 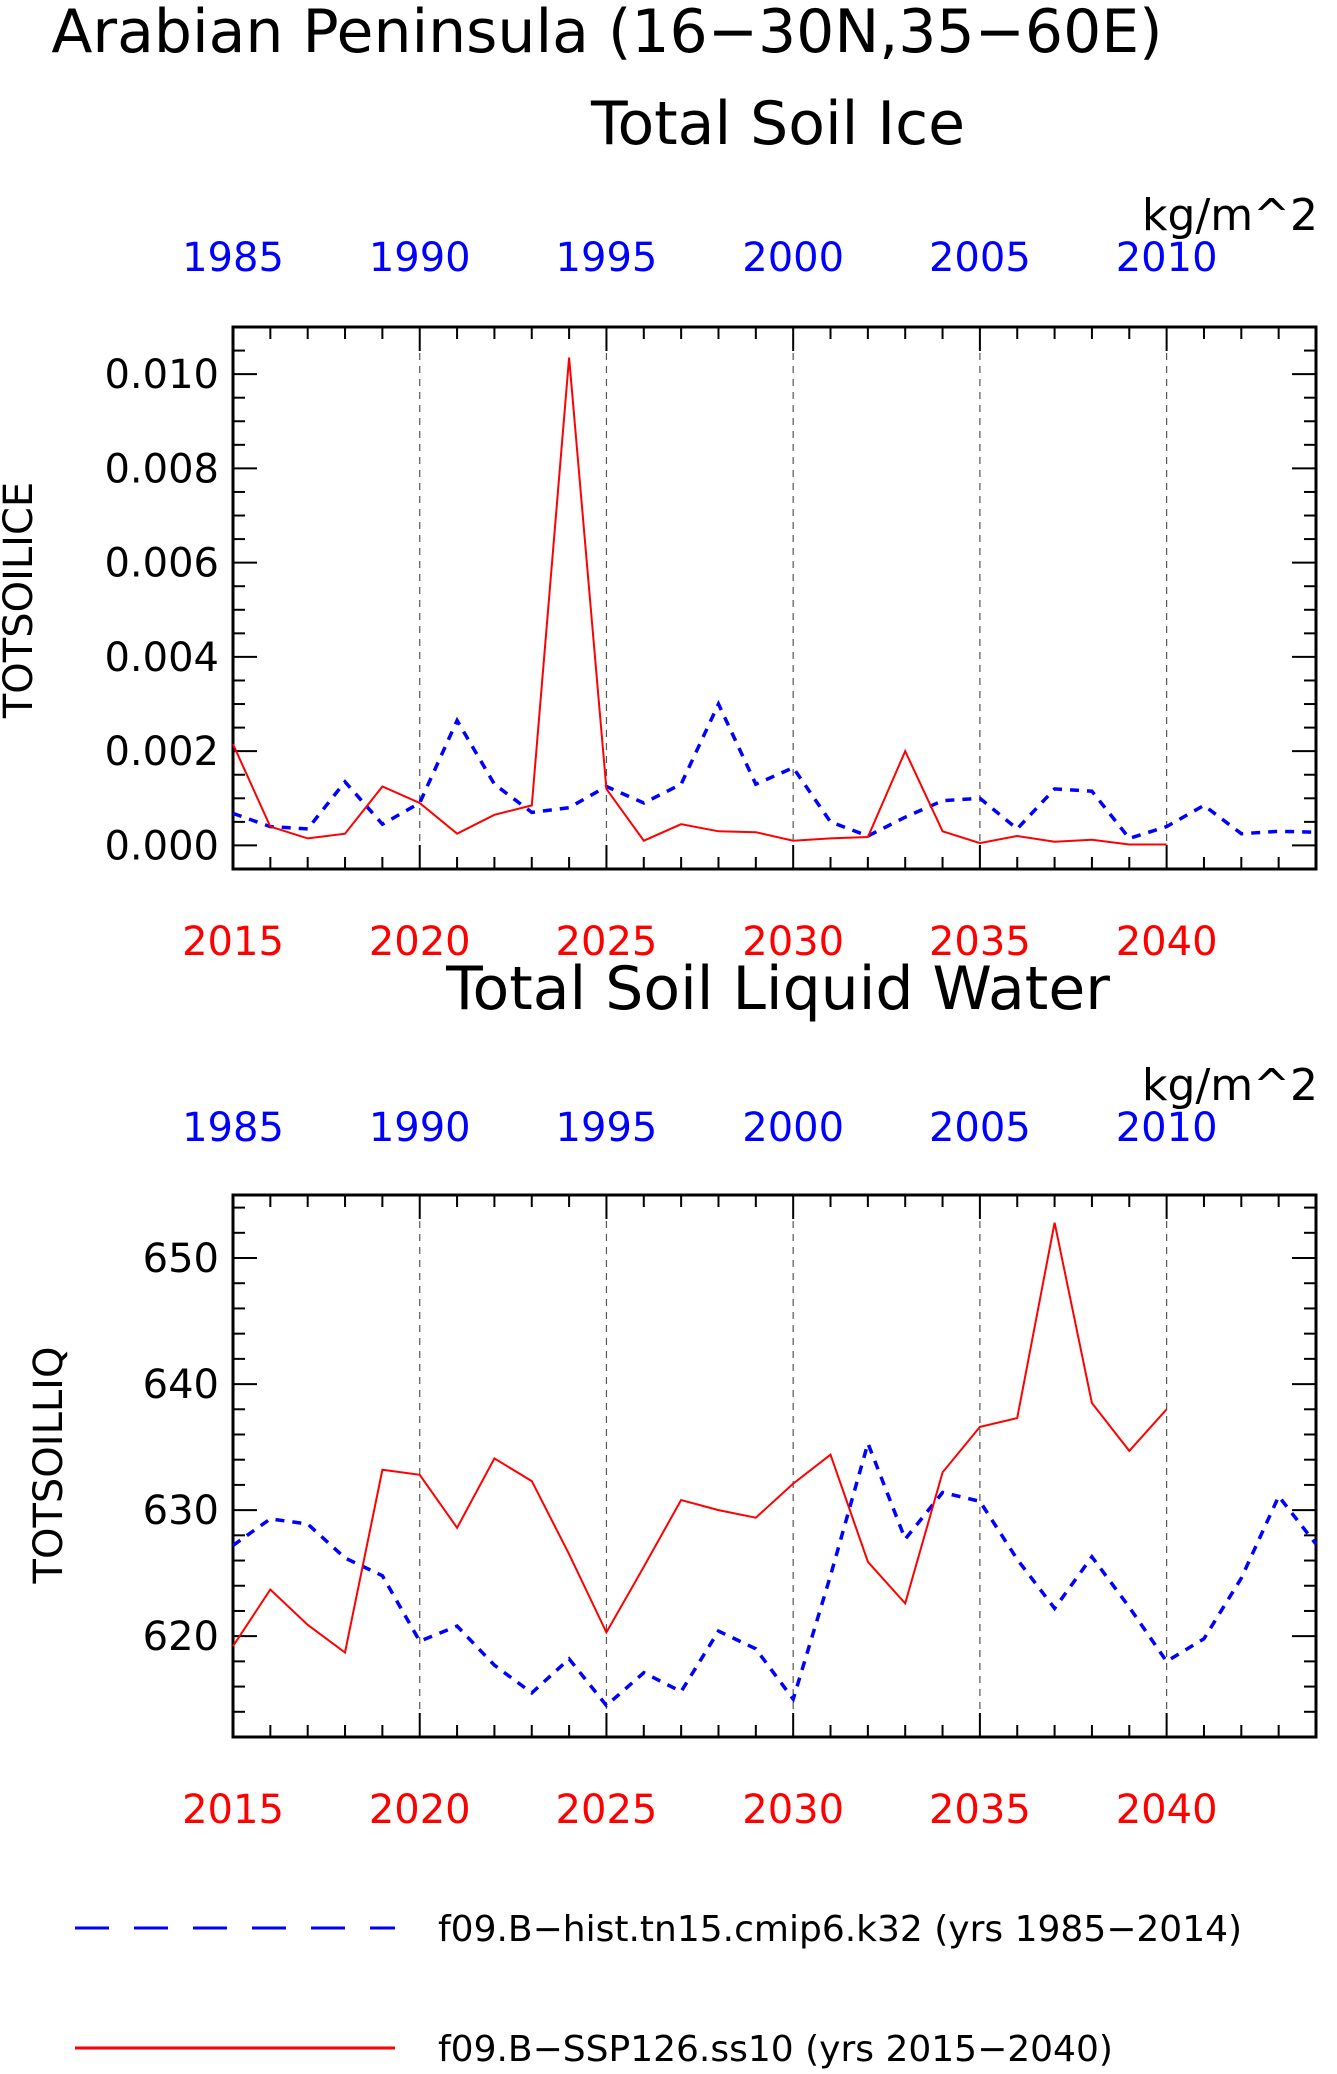 I want to click on series-ssp-line, so click(x=700, y=1438).